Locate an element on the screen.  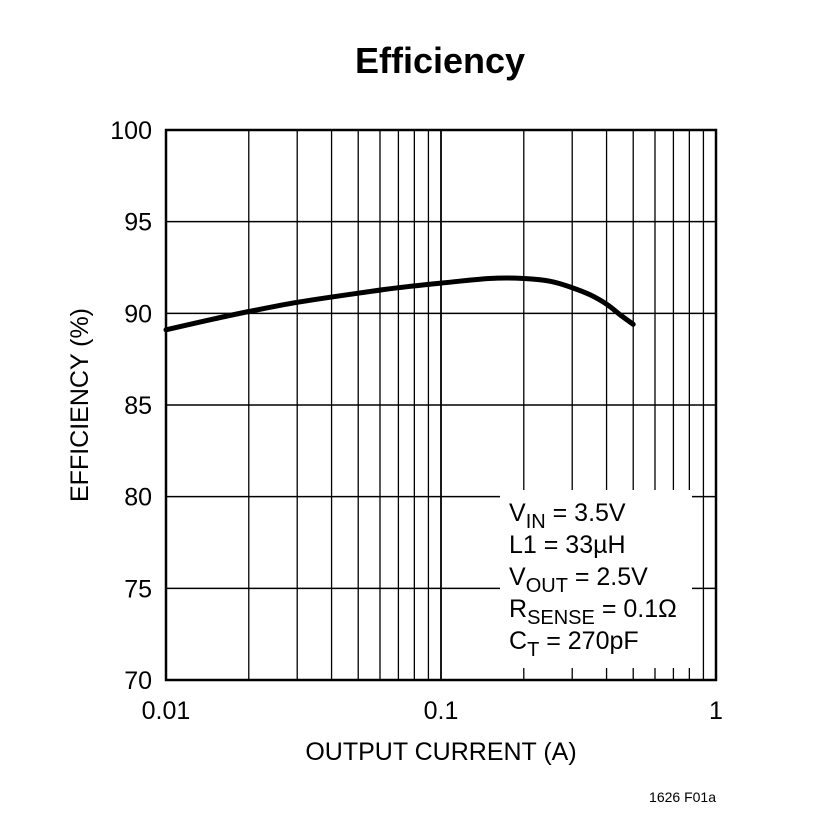
y-tick-label: 90 is located at coordinates (138, 314).